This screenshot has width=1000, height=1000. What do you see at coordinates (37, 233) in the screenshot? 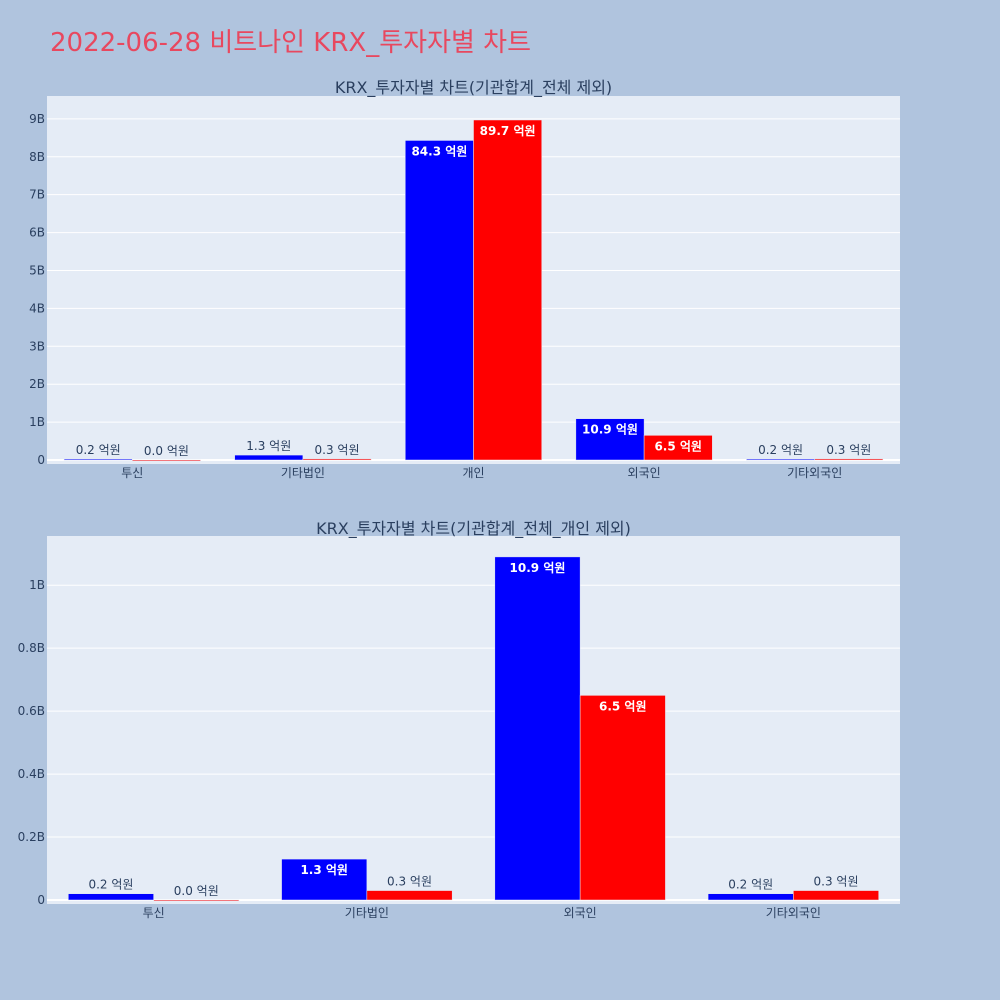
I see `y-tick-label: 6B` at bounding box center [37, 233].